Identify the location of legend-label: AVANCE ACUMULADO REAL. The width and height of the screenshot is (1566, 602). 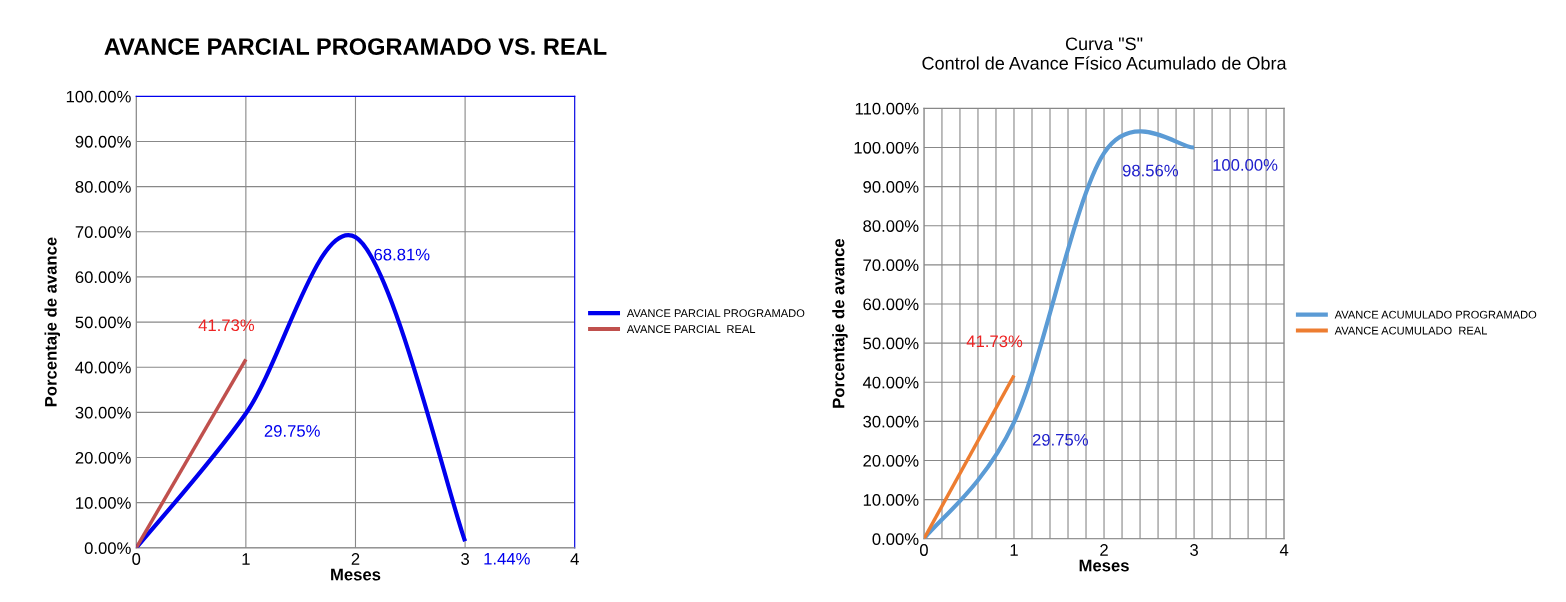
(1411, 330).